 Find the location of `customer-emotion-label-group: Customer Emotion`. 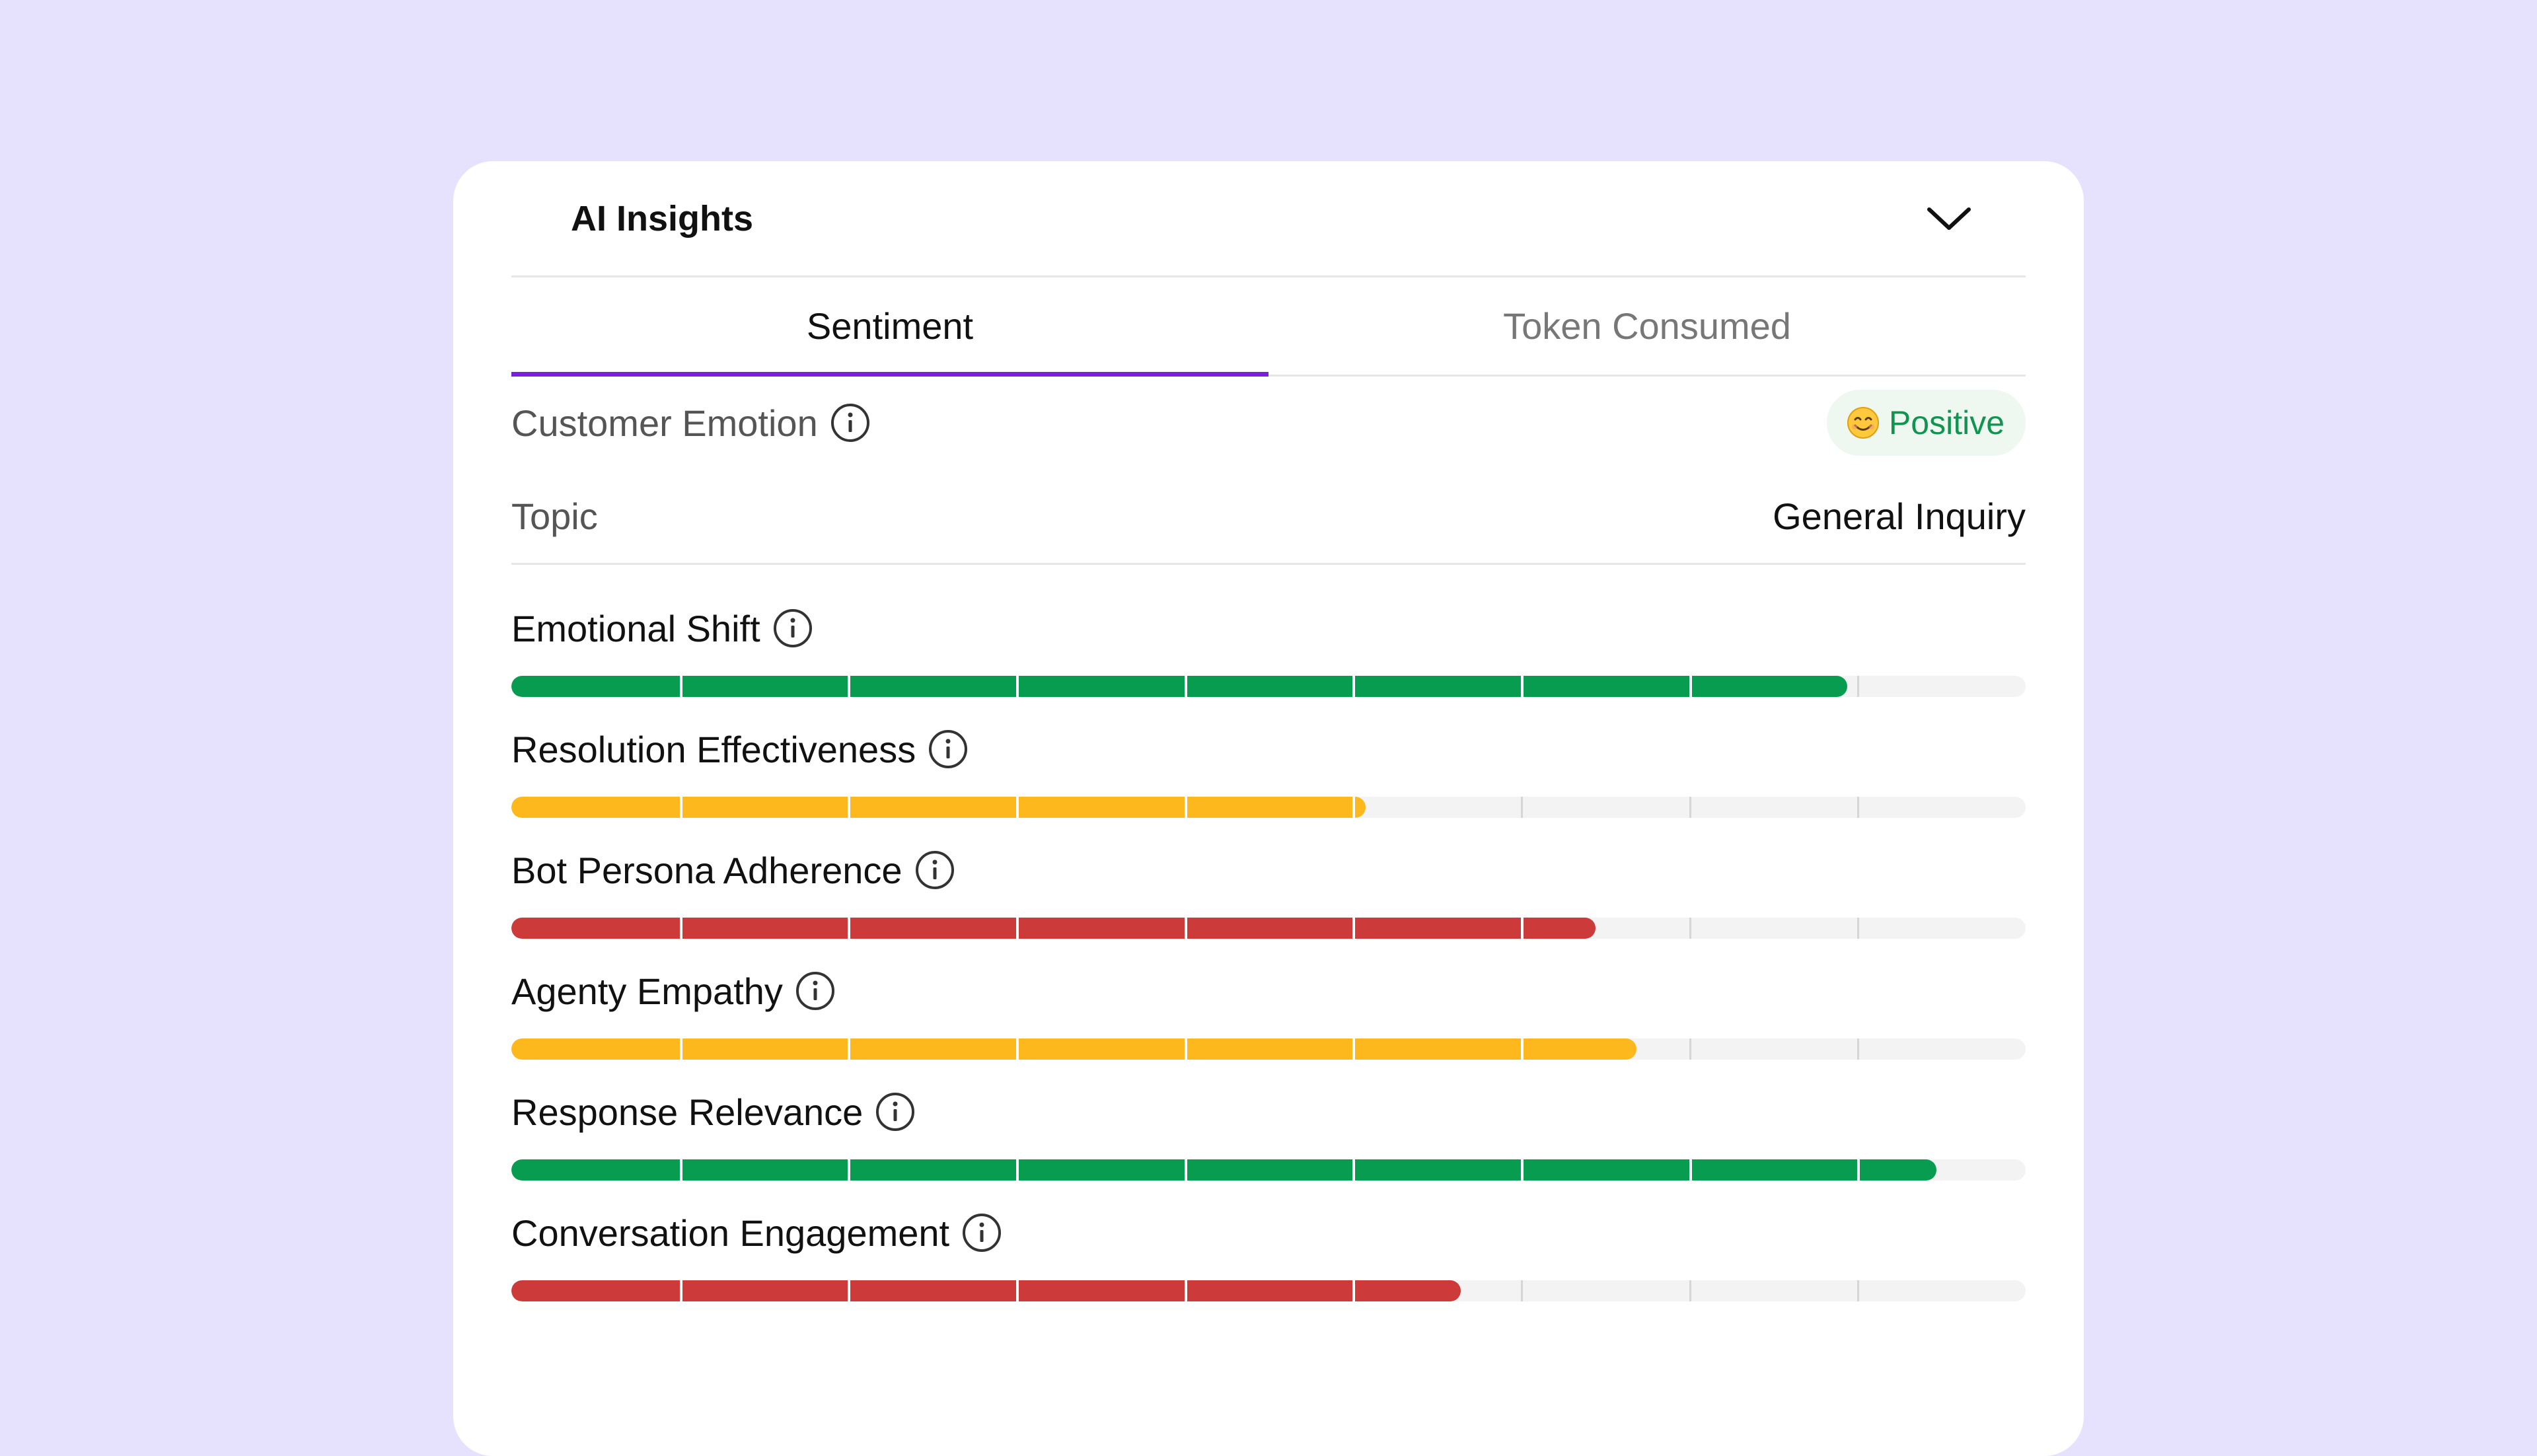

customer-emotion-label-group: Customer Emotion is located at coordinates (691, 423).